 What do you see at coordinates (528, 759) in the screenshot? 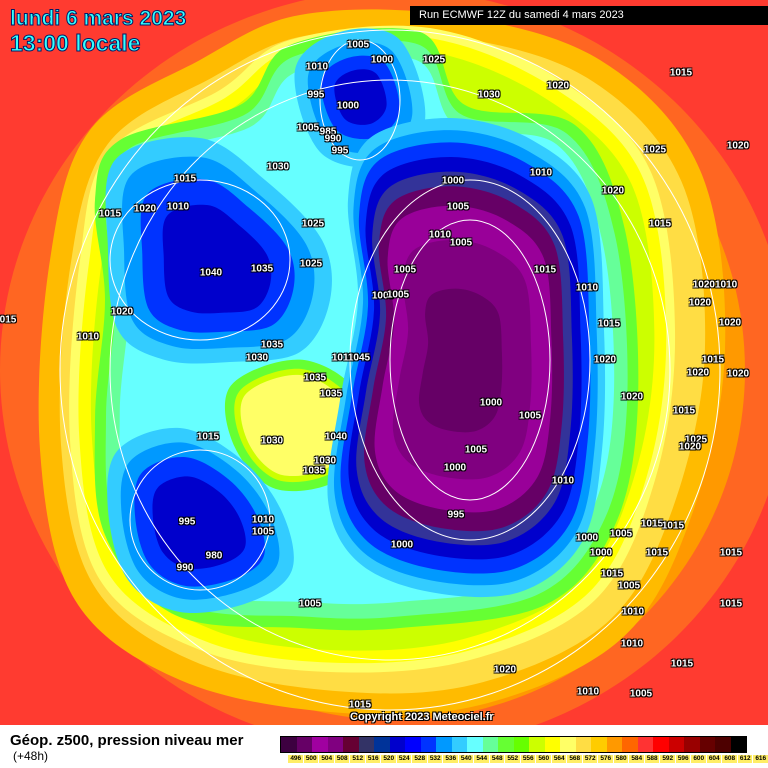
I see `scale-tick-label: 556` at bounding box center [528, 759].